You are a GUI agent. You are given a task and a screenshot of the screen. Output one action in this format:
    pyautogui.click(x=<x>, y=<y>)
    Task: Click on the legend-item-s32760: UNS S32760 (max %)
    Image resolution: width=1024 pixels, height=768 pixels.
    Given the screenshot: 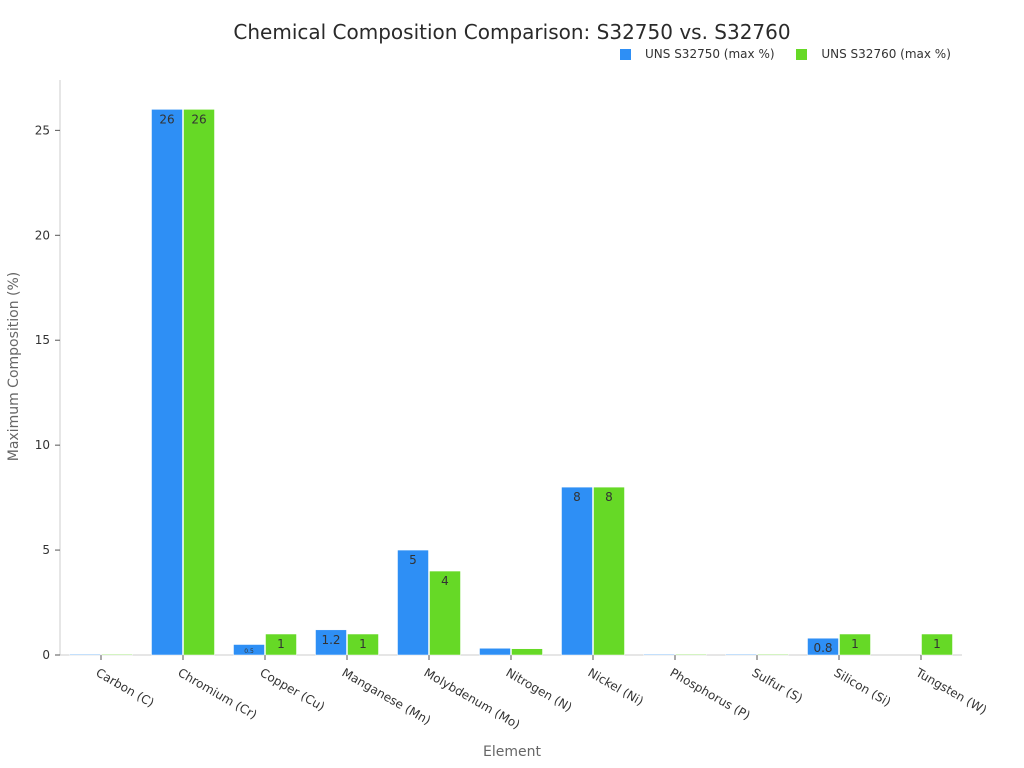 What is the action you would take?
    pyautogui.click(x=873, y=54)
    